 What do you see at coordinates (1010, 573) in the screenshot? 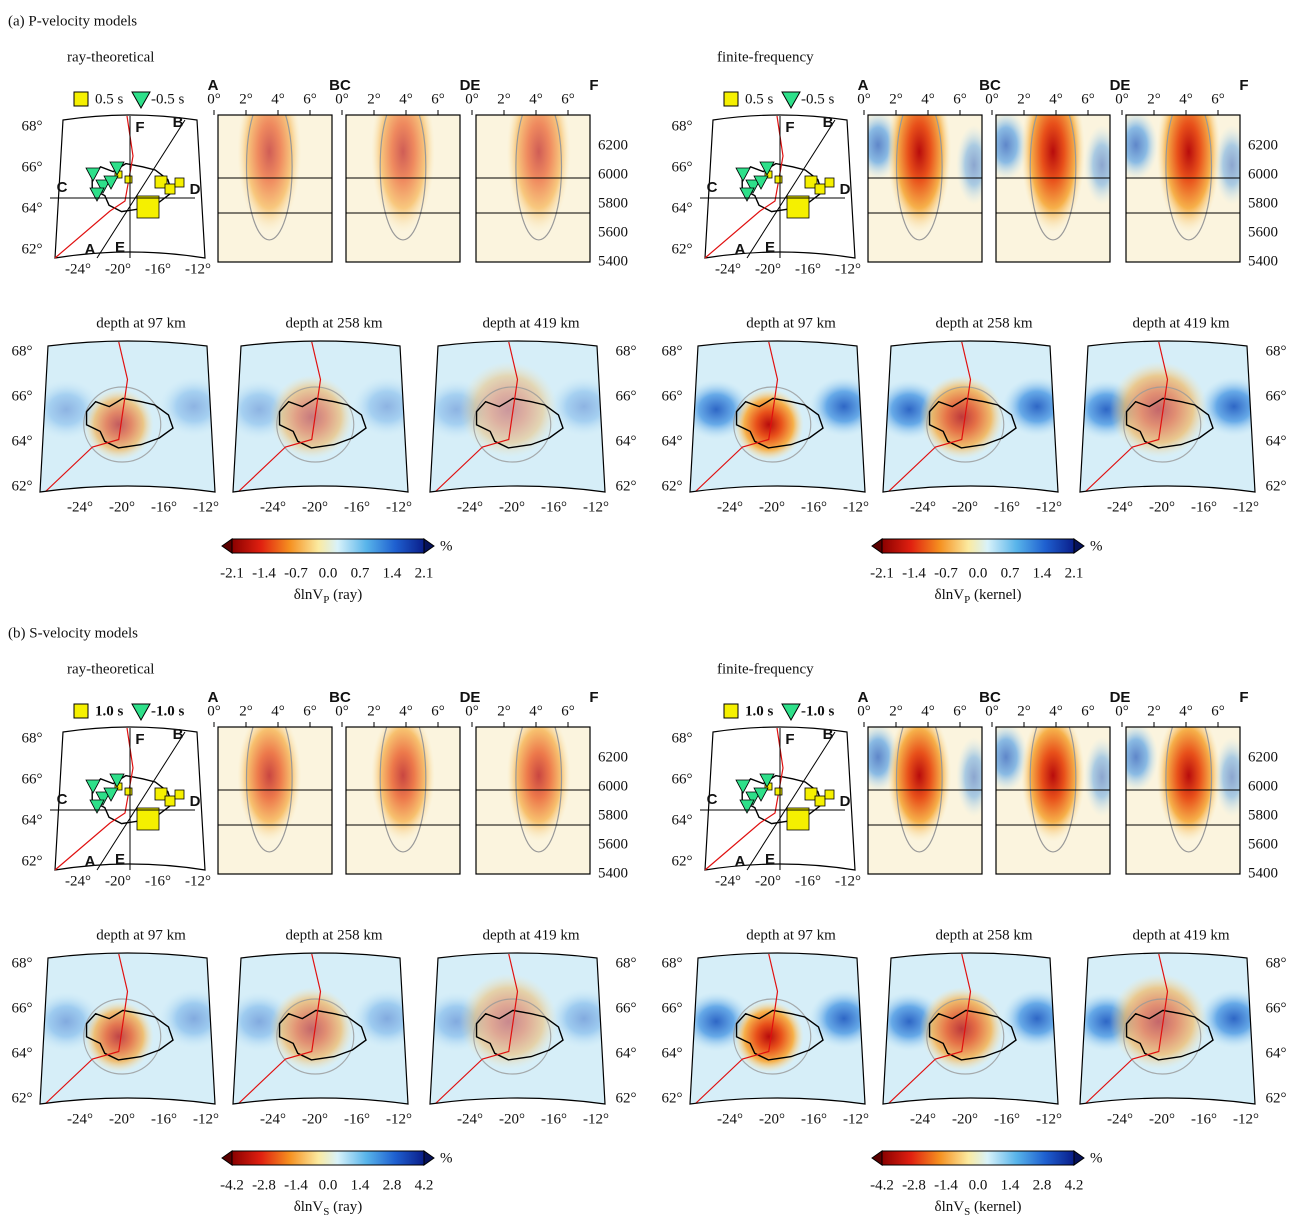
I see `colorbar-tick-label: 0.7` at bounding box center [1010, 573].